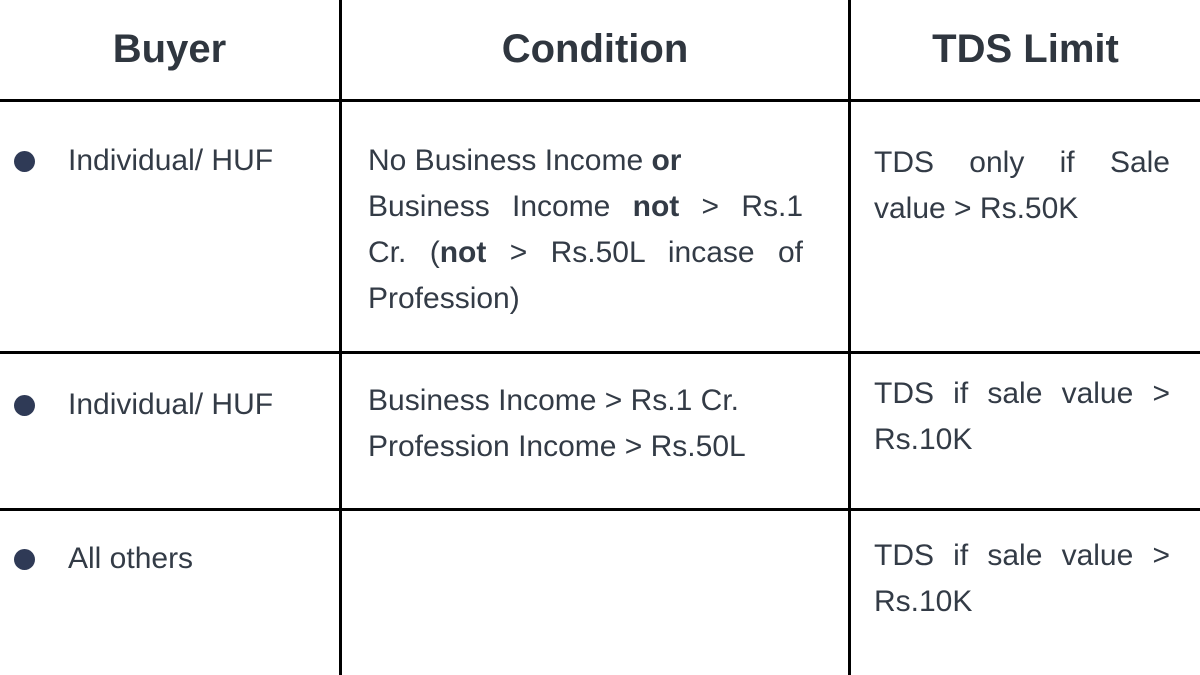  What do you see at coordinates (976, 208) in the screenshot?
I see `tds-limit-line: value > Rs.50K` at bounding box center [976, 208].